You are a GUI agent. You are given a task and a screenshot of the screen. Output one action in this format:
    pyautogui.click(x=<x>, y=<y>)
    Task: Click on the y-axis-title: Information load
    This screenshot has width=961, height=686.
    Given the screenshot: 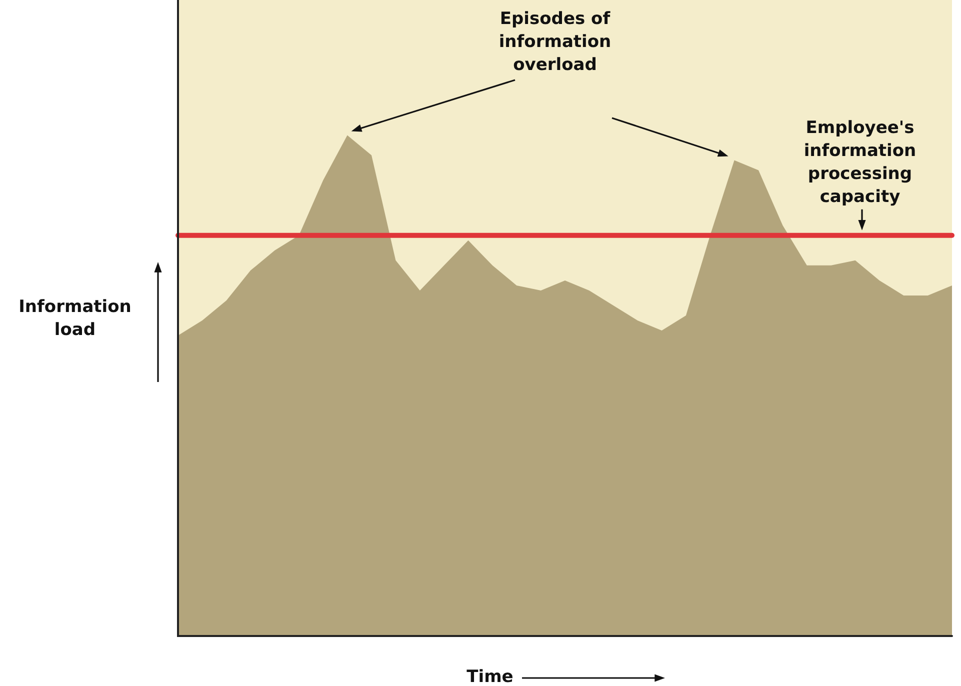 What is the action you would take?
    pyautogui.click(x=75, y=319)
    